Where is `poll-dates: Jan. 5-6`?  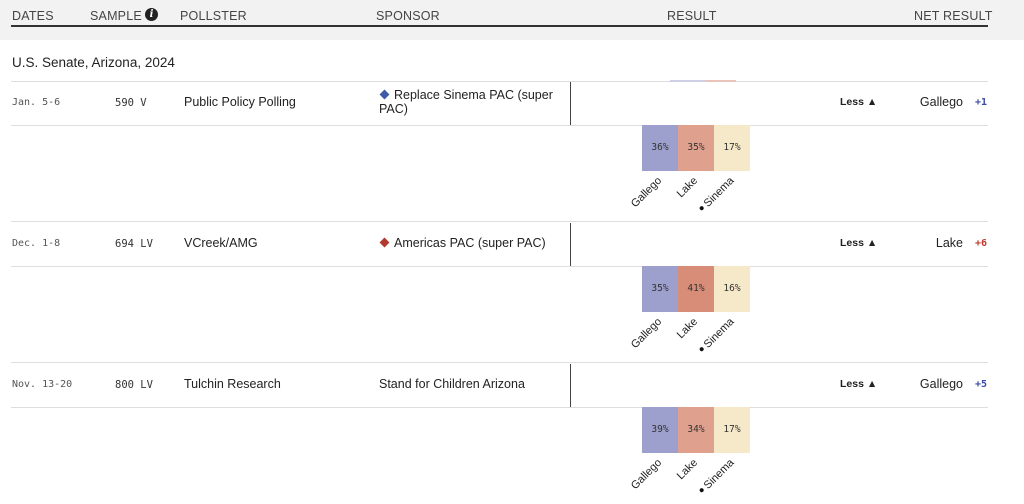 poll-dates: Jan. 5-6 is located at coordinates (36, 102).